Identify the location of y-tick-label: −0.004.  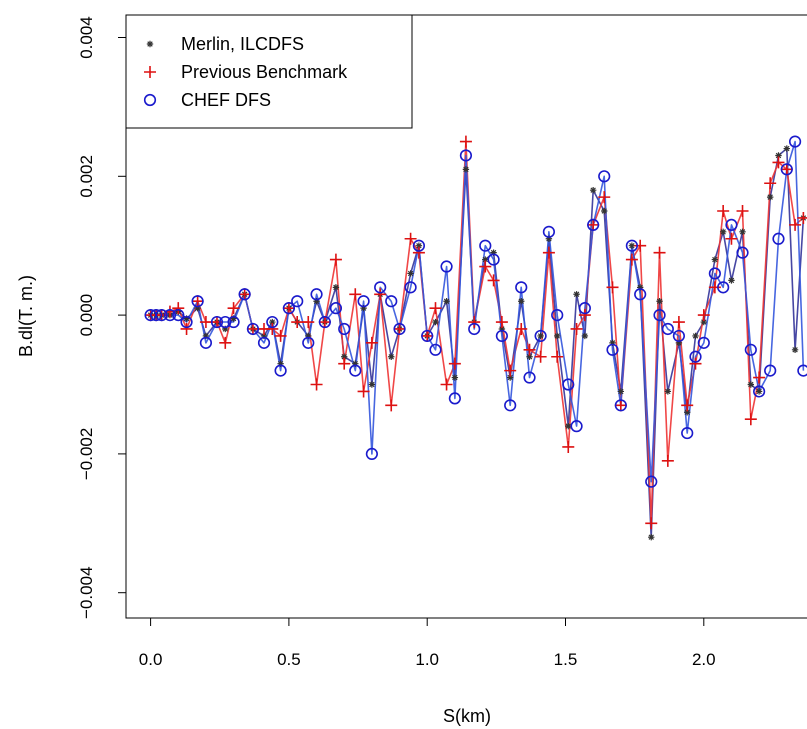
(86, 592).